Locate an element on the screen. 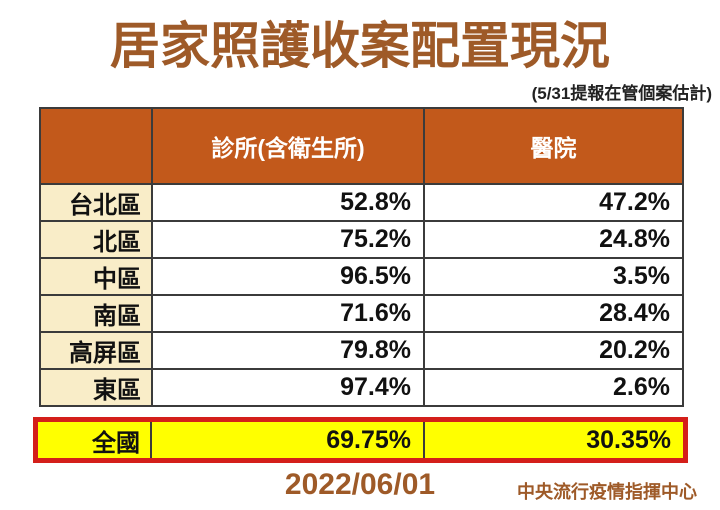 This screenshot has width=720, height=510. table-row: 高屏區 79.8% 20.2% is located at coordinates (361, 350).